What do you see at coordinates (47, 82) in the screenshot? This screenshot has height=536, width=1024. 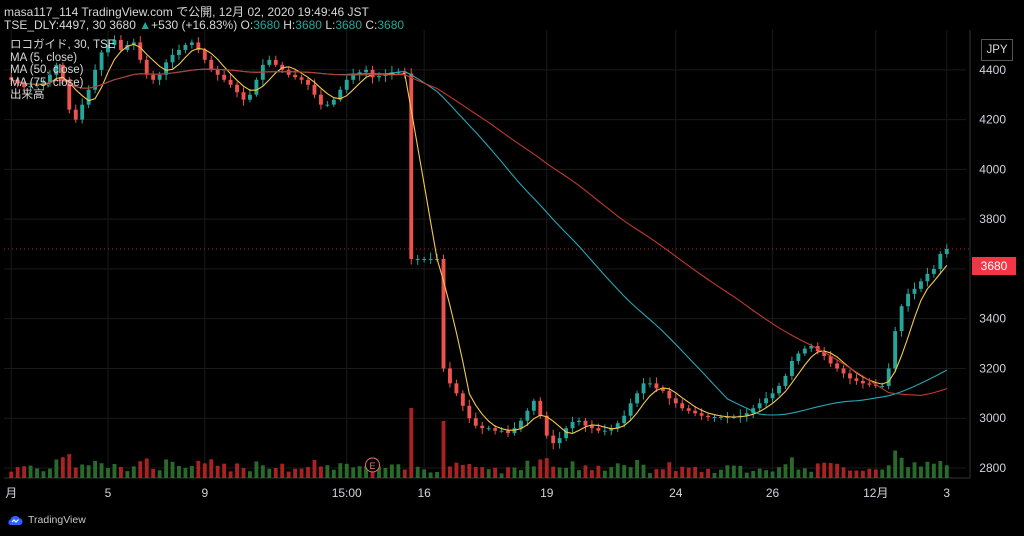 I see `legend-ma75: MA (75, close)` at bounding box center [47, 82].